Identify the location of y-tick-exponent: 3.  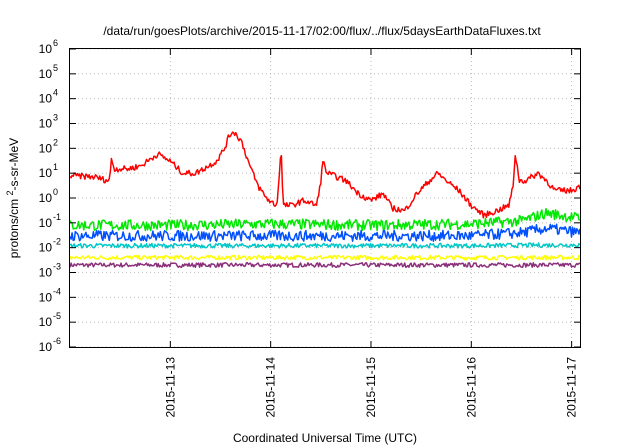
(55, 118).